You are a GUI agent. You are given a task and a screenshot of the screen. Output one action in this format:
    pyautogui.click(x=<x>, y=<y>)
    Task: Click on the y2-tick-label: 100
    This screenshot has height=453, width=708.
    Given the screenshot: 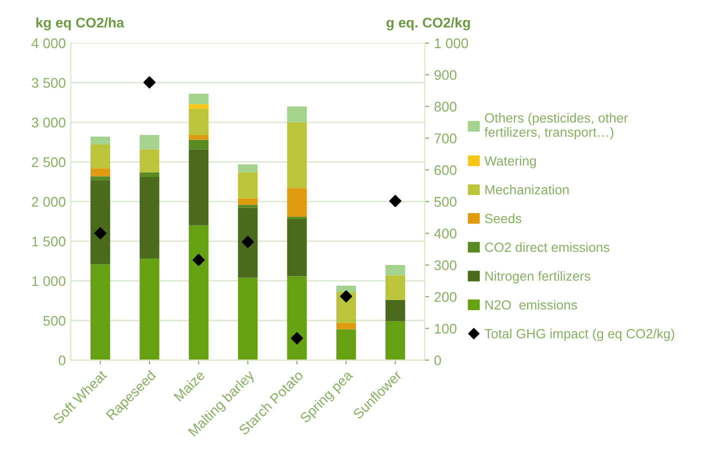 What is the action you would take?
    pyautogui.click(x=445, y=329)
    